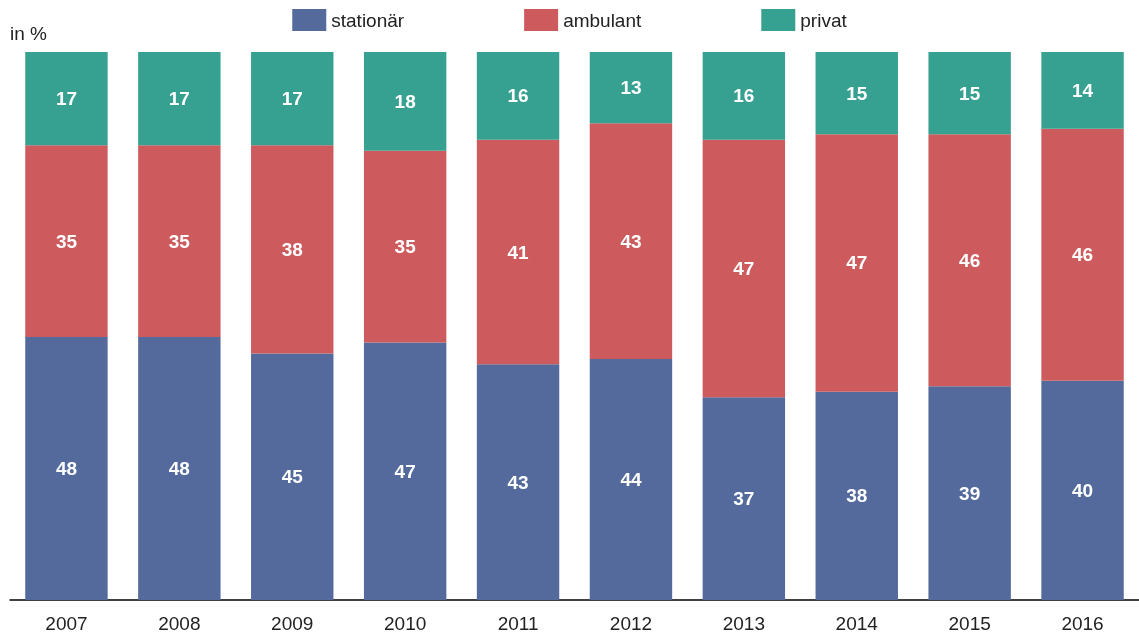 This screenshot has height=638, width=1139. Describe the element at coordinates (292, 623) in the screenshot. I see `x-tick-label: 2009` at that location.